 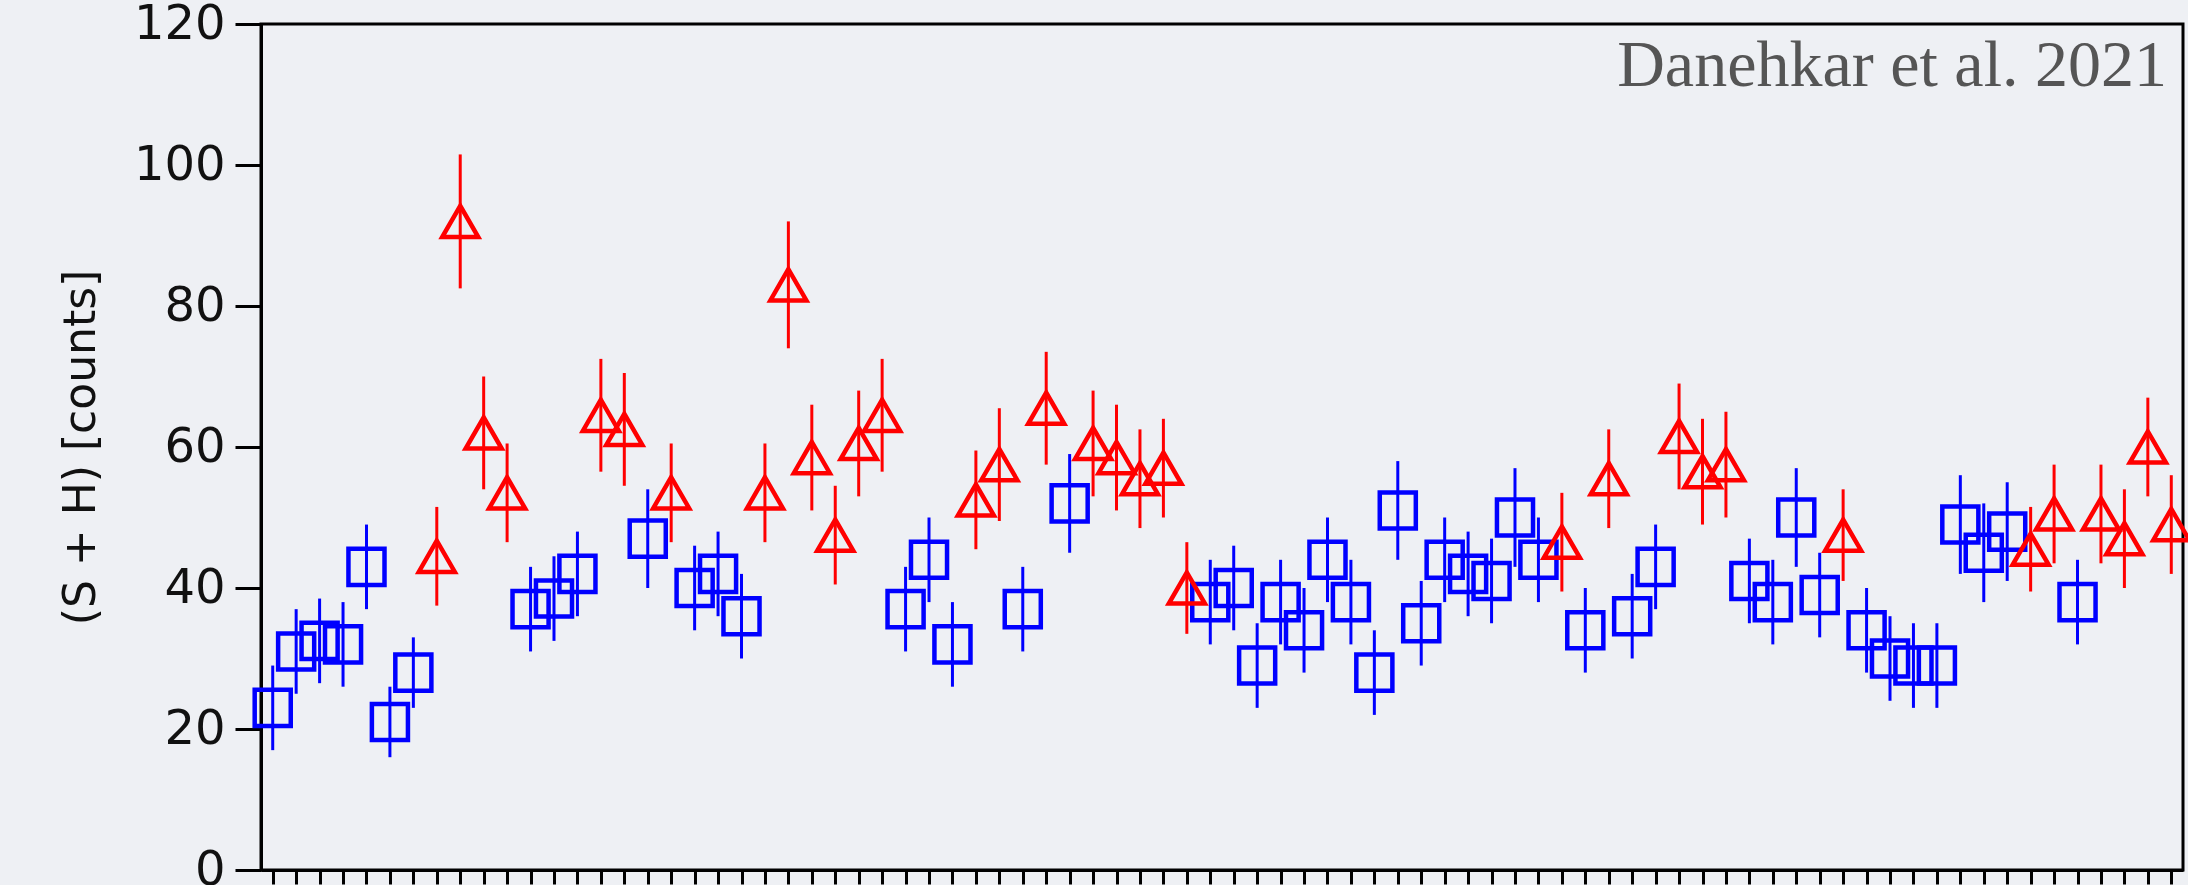 What do you see at coordinates (195, 303) in the screenshot?
I see `y-tick-label: 80` at bounding box center [195, 303].